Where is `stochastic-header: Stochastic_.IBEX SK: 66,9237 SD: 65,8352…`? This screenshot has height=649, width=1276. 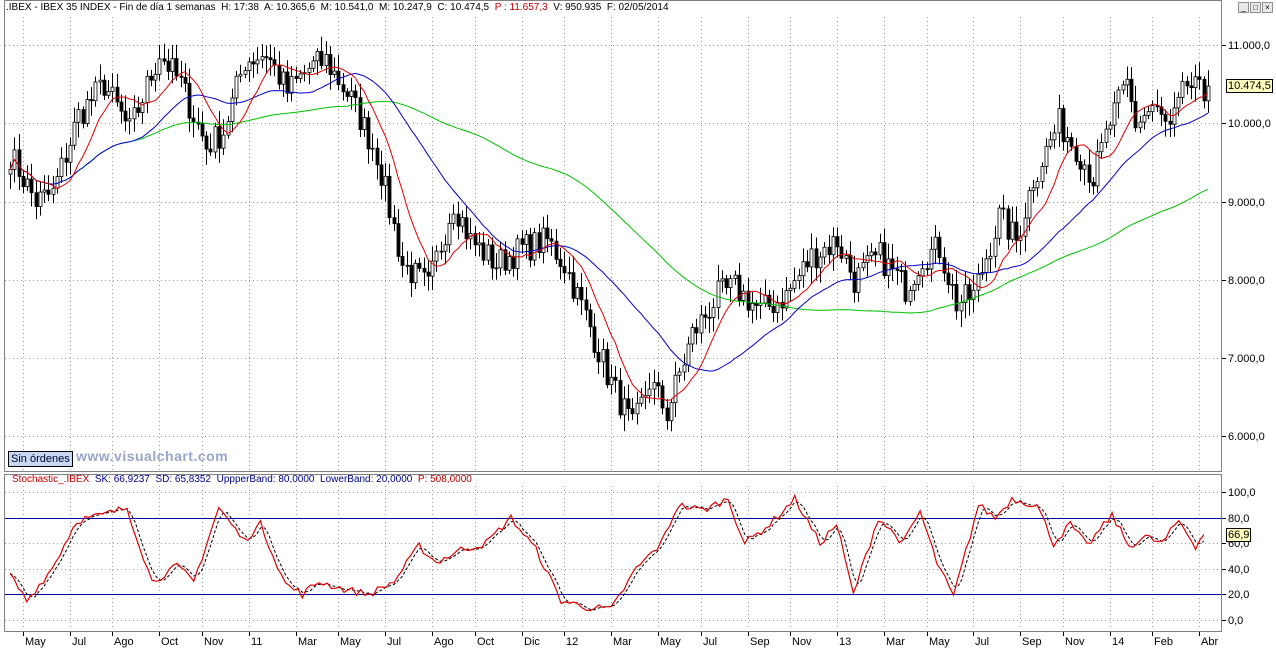 stochastic-header: Stochastic_.IBEX SK: 66,9237 SD: 65,8352… is located at coordinates (242, 479).